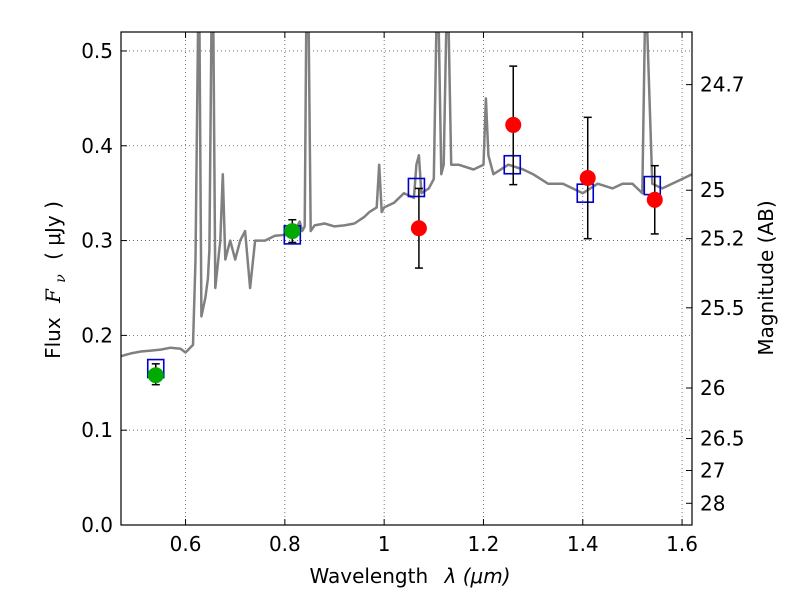 The image size is (800, 600). What do you see at coordinates (722, 439) in the screenshot?
I see `right-tick-label: 26.5` at bounding box center [722, 439].